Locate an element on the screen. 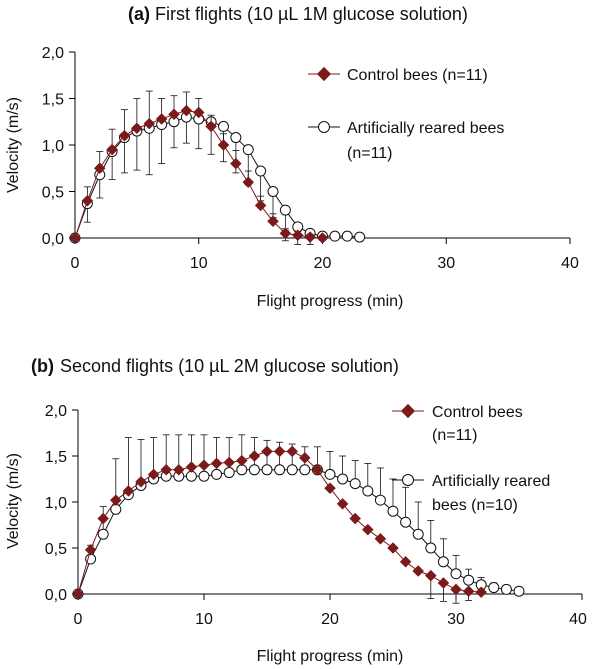 The height and width of the screenshot is (669, 600). chart-a-yticks: 0,0 0,5 1,0 1,5 2,0 is located at coordinates (58, 146).